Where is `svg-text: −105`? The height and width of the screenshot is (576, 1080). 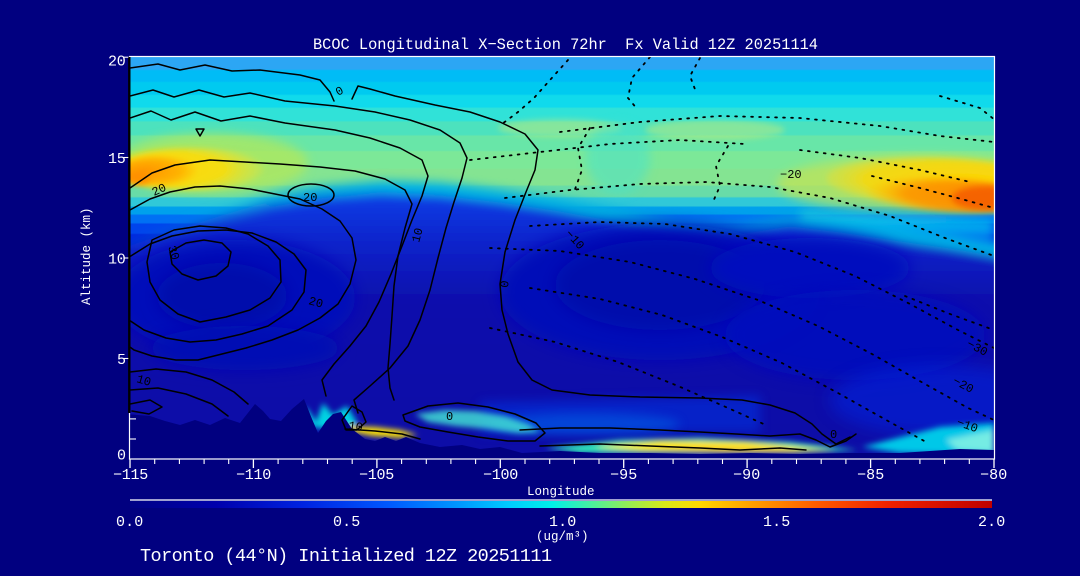 svg-text: −105 is located at coordinates (376, 475).